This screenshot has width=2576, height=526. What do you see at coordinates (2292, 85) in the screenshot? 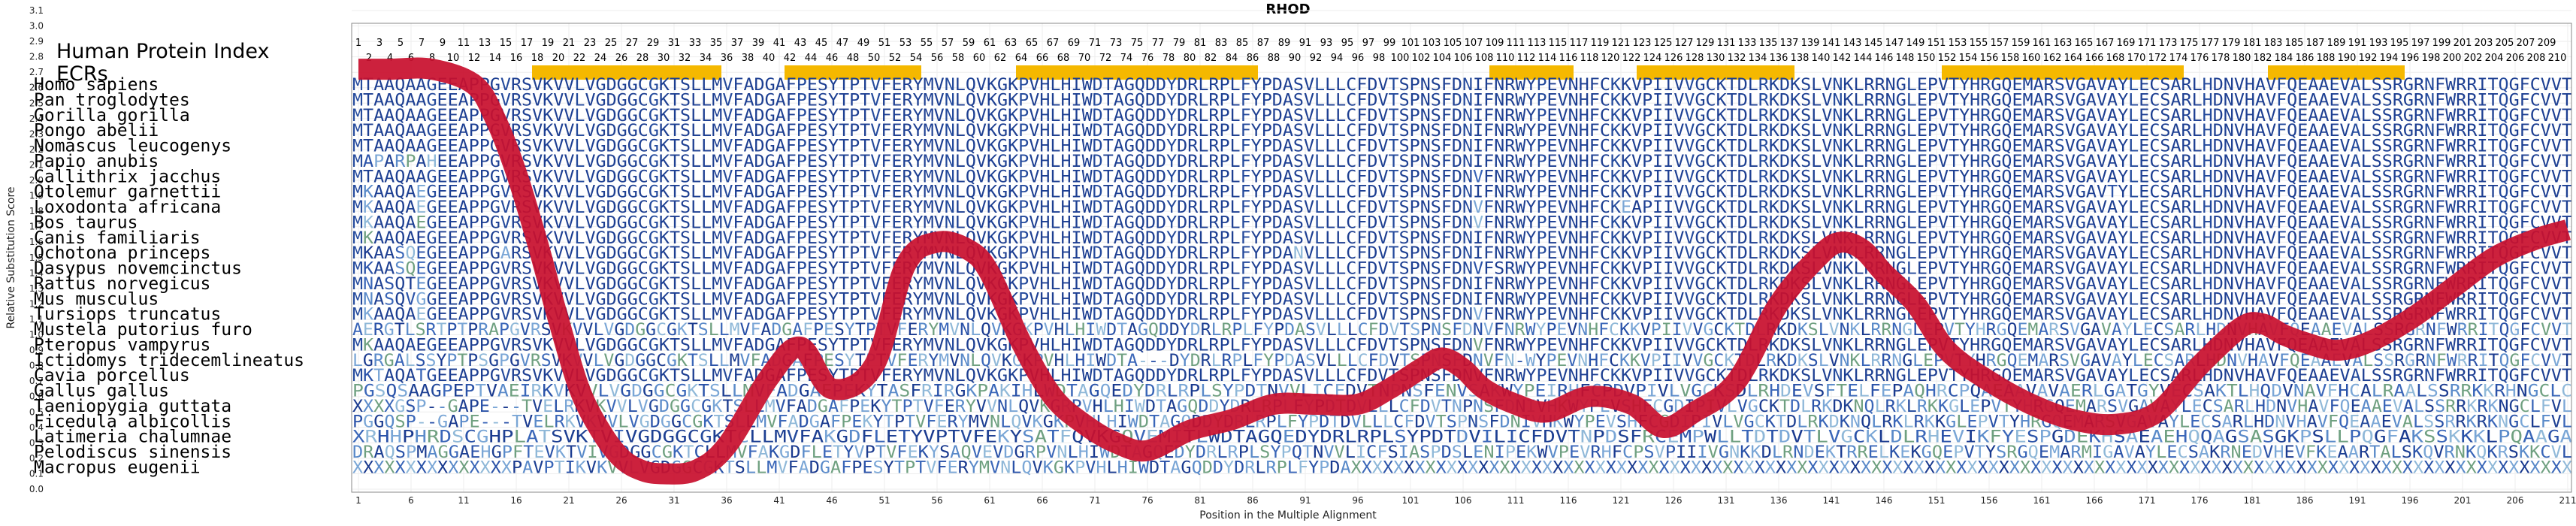
I see `residue: Q` at bounding box center [2292, 85].